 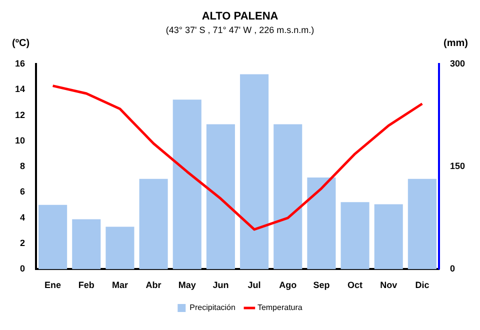 What do you see at coordinates (23, 243) in the screenshot?
I see `y-tick-label: 2` at bounding box center [23, 243].